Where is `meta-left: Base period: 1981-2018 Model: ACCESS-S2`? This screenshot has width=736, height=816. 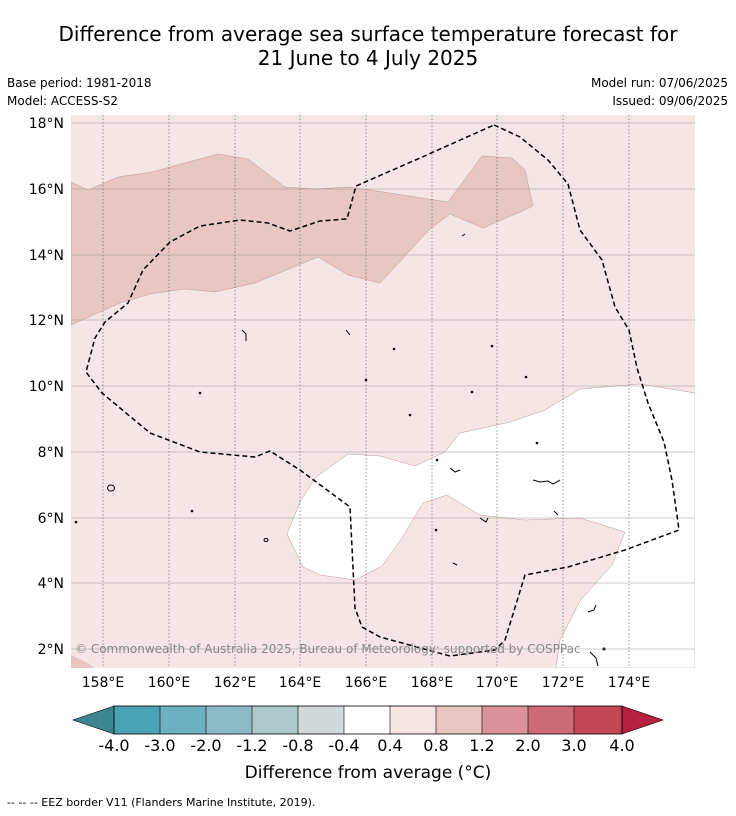 meta-left: Base period: 1981-2018 Model: ACCESS-S2 is located at coordinates (79, 92).